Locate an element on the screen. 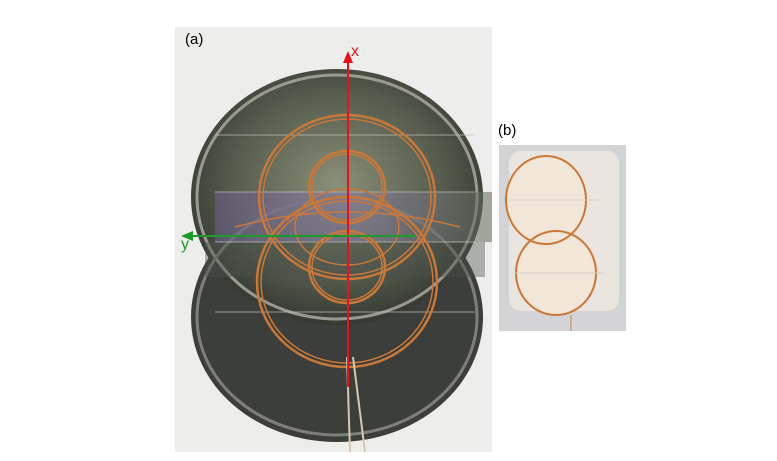  x-axis-label: x is located at coordinates (355, 51).